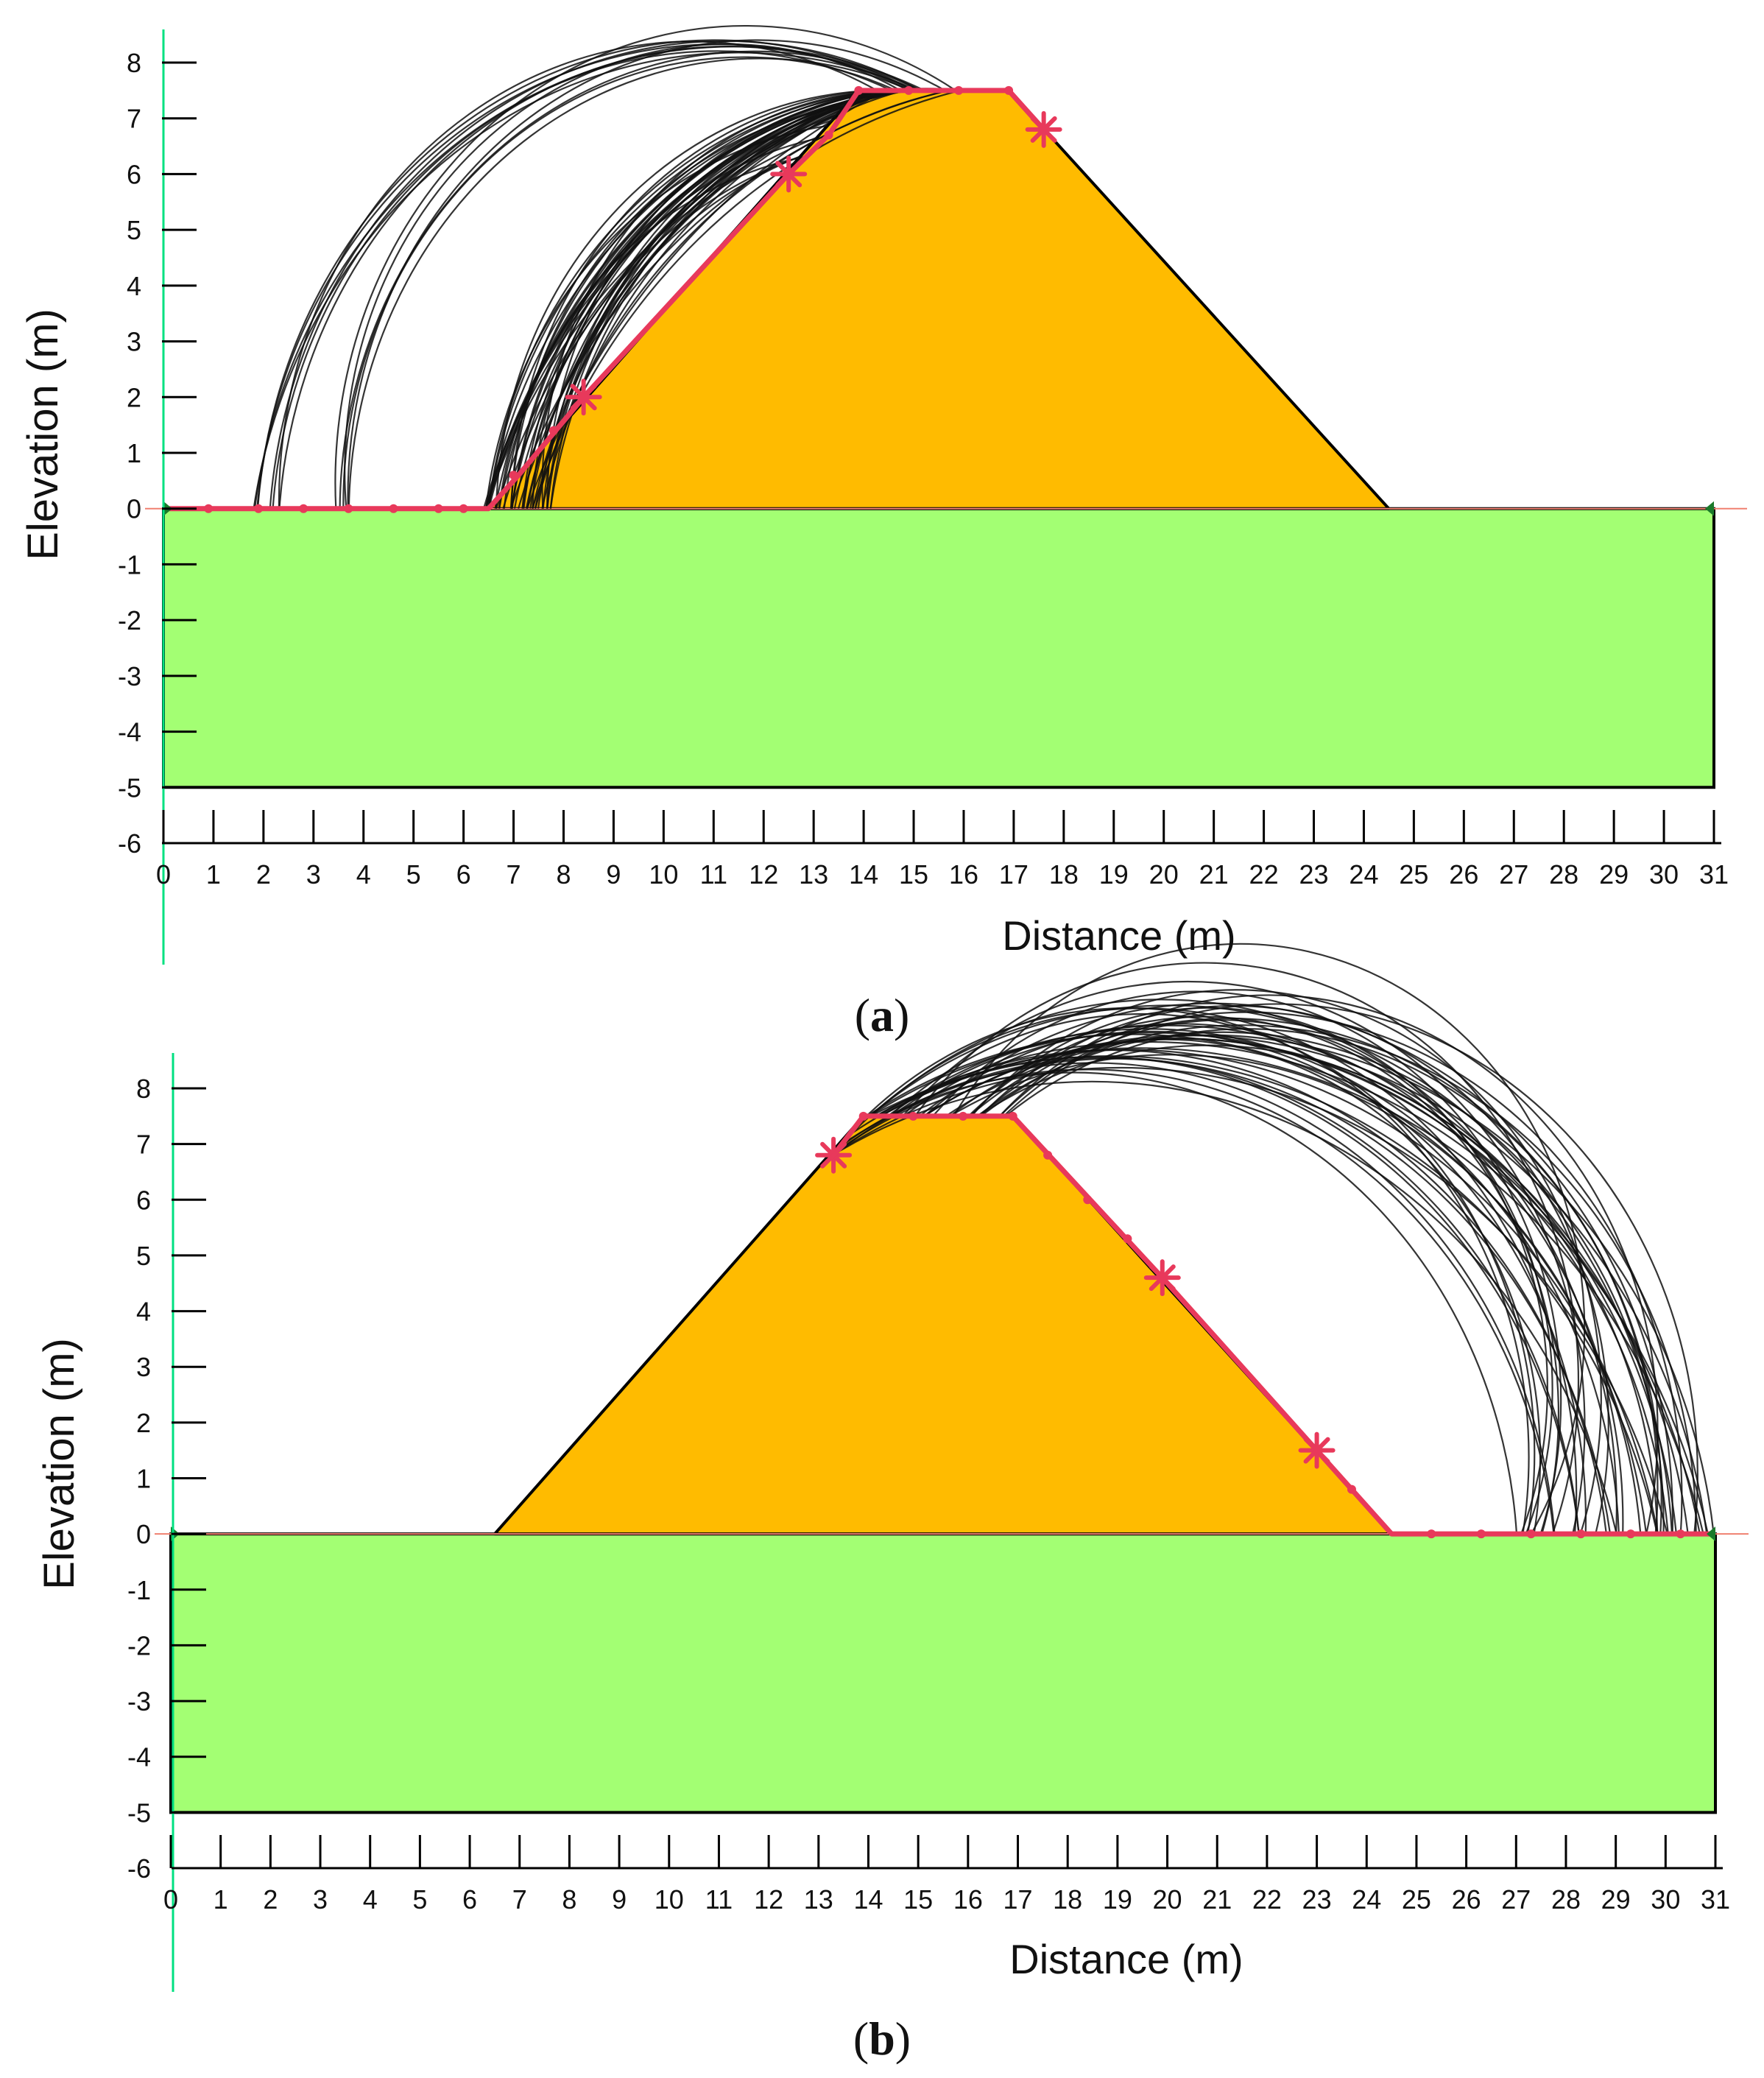 This screenshot has height=2078, width=1764. What do you see at coordinates (264, 874) in the screenshot?
I see `x-tick-label: 2` at bounding box center [264, 874].